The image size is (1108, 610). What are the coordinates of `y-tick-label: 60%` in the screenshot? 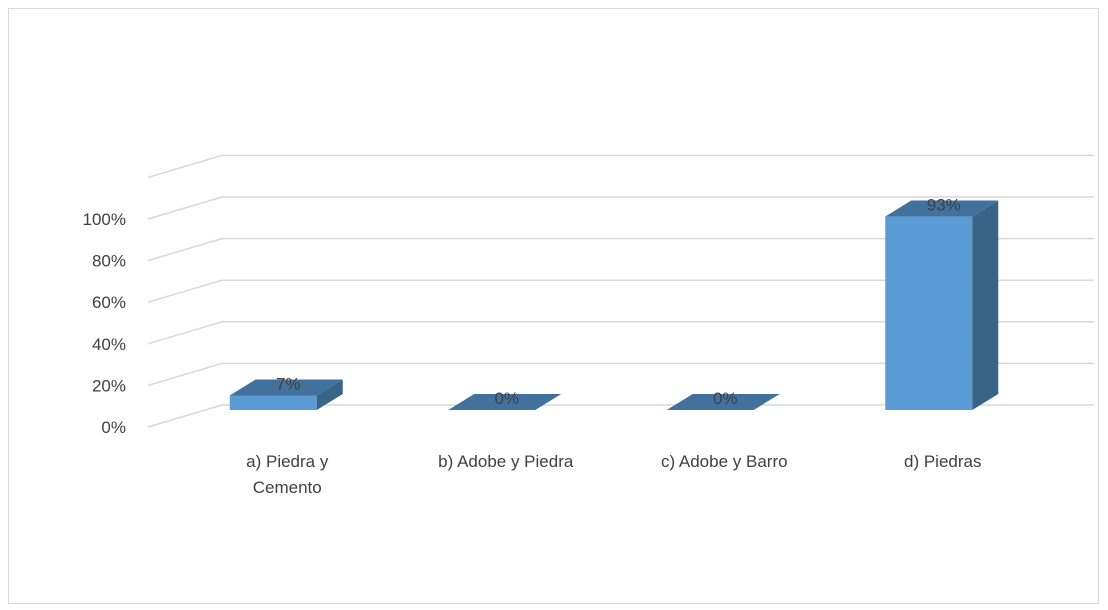 It's located at (109, 302).